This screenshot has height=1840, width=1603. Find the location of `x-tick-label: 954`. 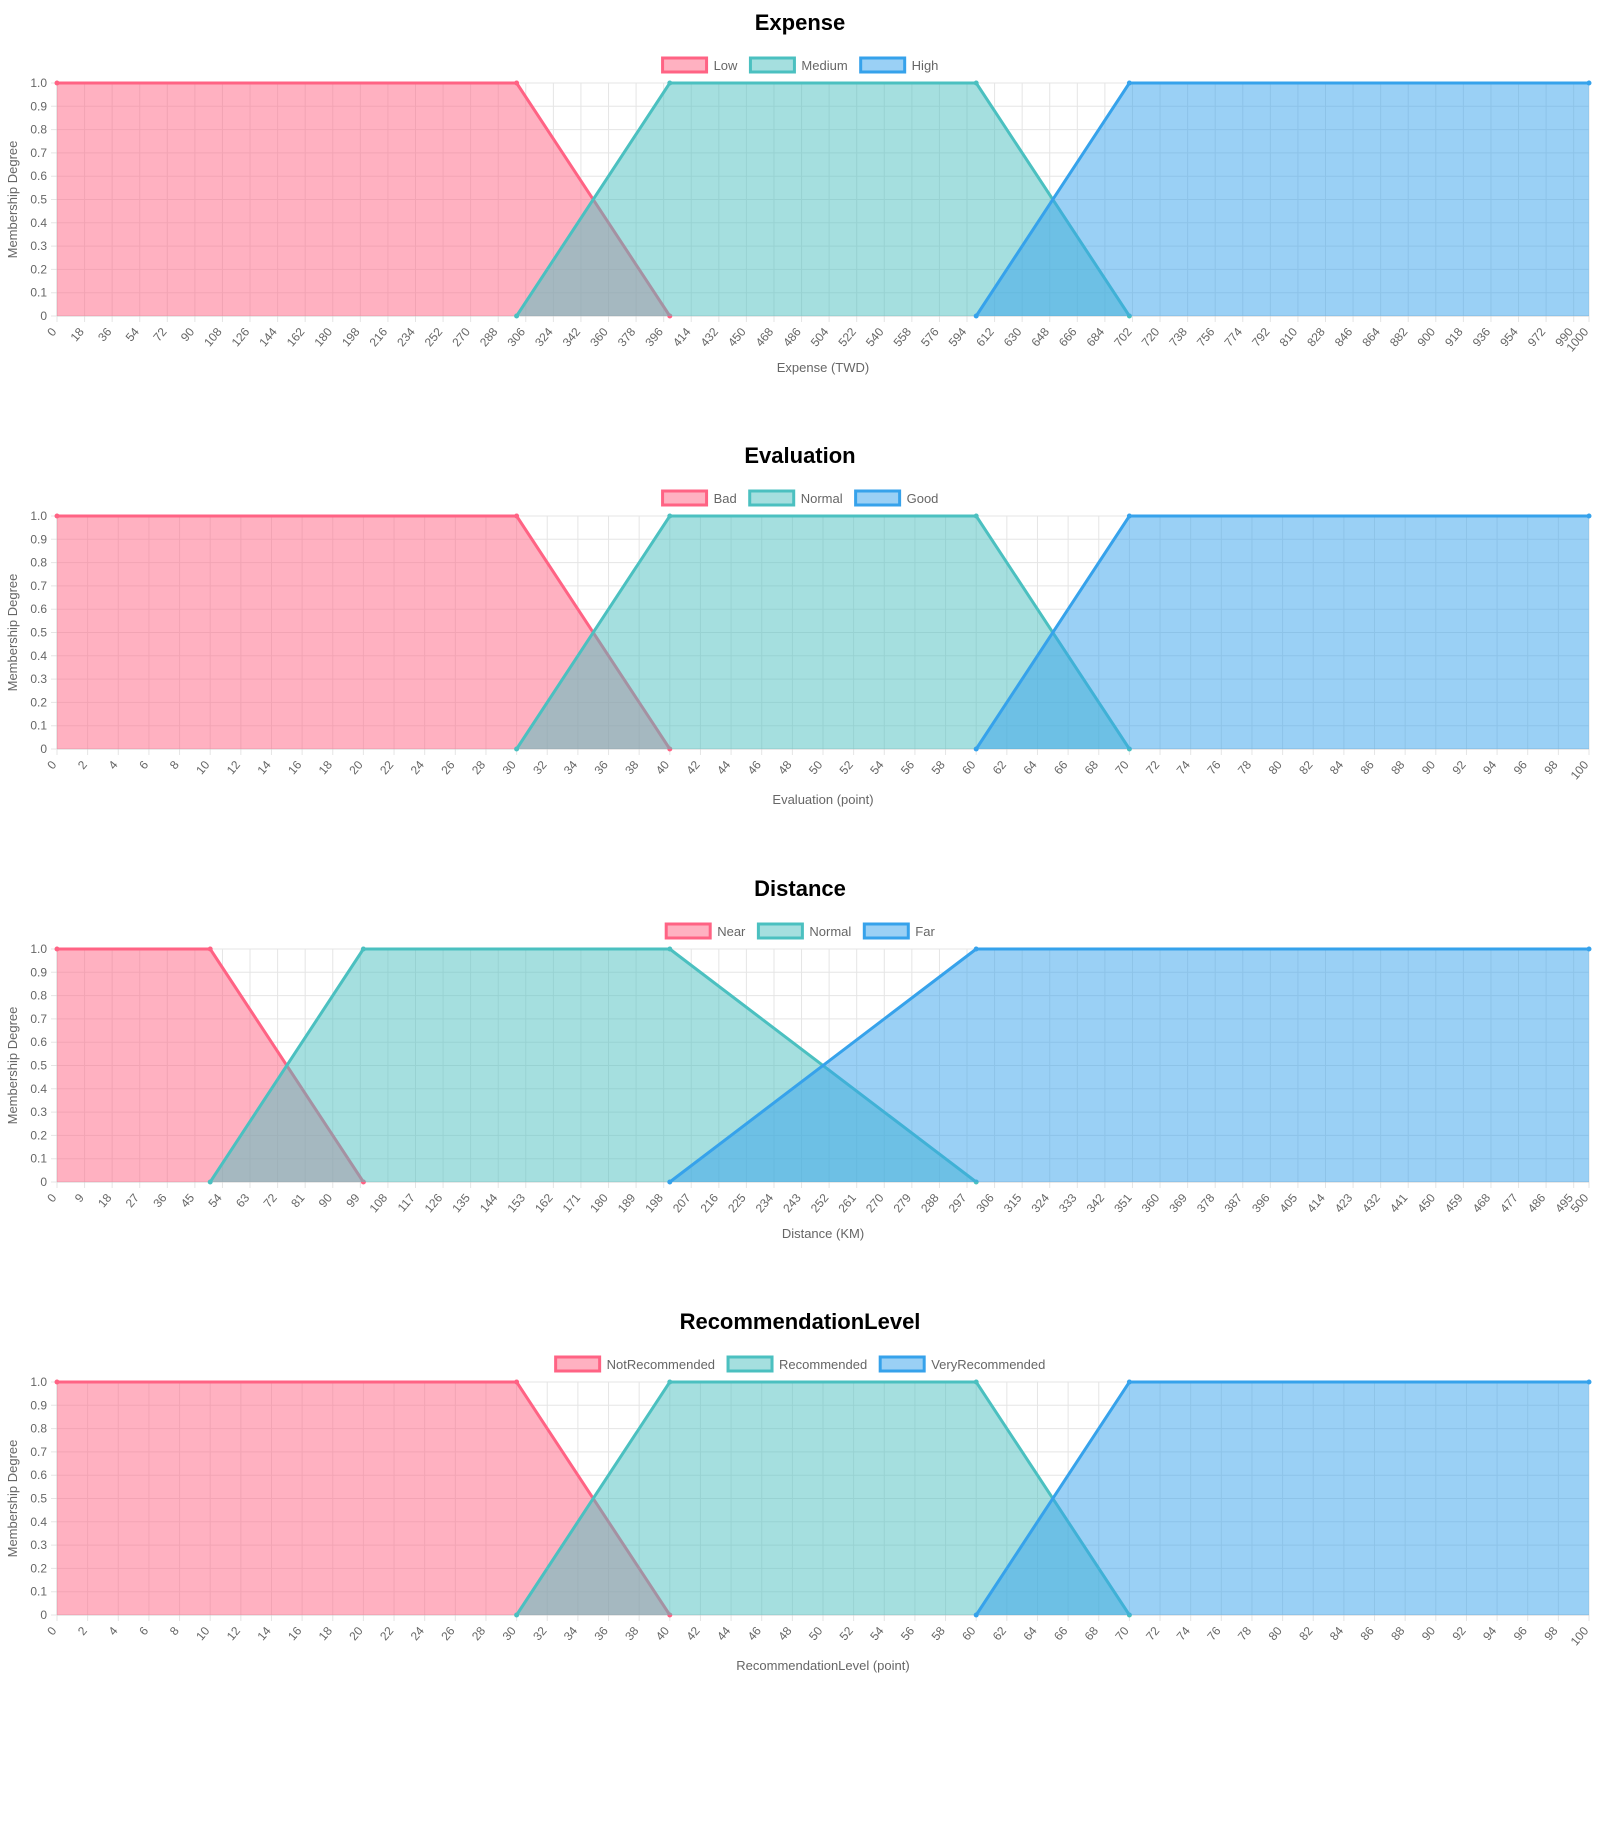

x-tick-label: 954 is located at coordinates (1509, 337).